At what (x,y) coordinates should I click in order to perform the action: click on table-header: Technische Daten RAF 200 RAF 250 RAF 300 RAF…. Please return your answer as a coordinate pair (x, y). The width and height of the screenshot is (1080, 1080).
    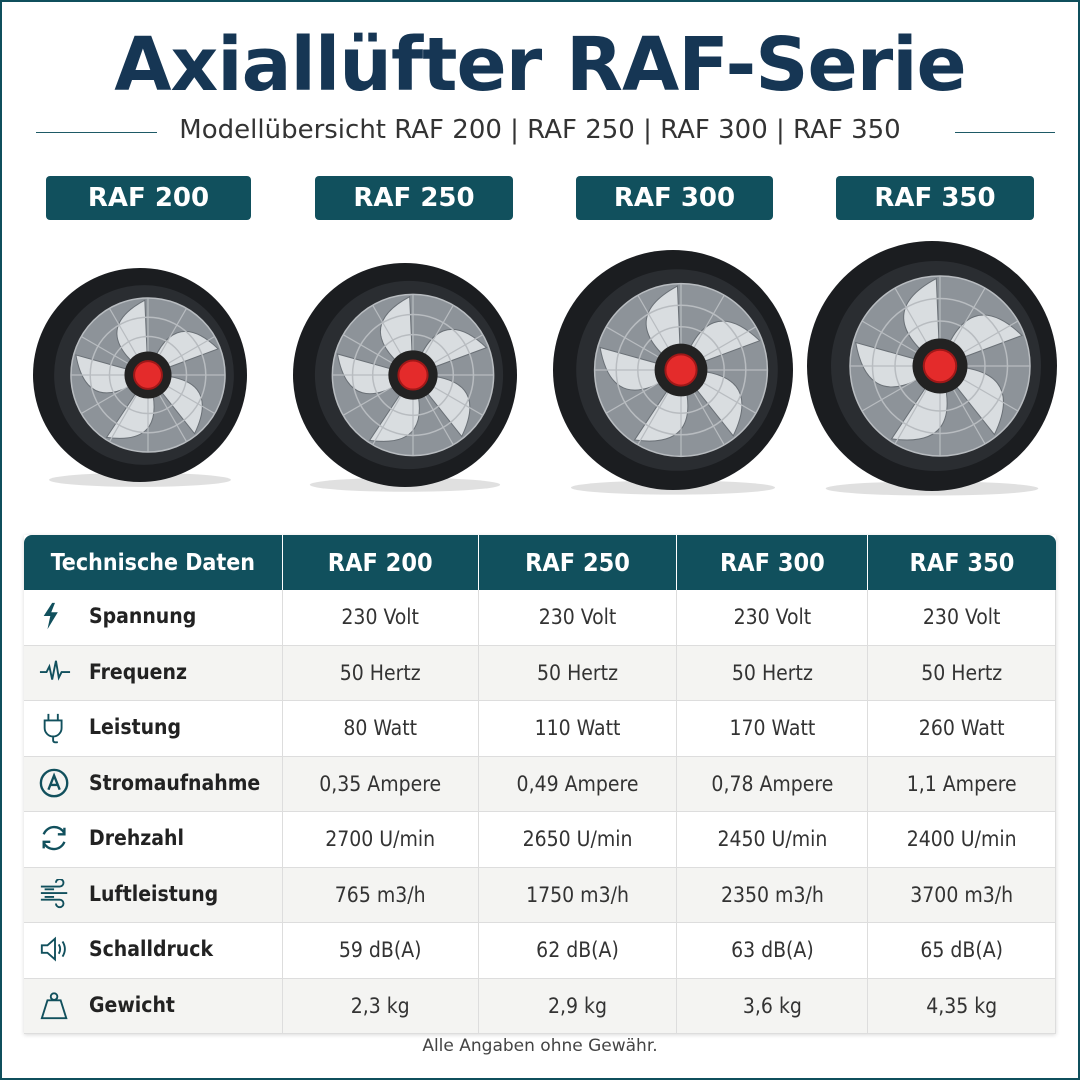
    Looking at the image, I should click on (540, 562).